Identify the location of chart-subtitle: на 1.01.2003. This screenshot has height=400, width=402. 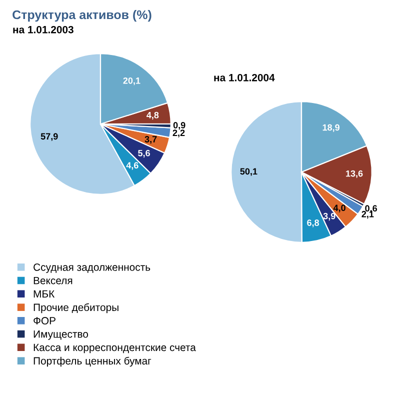
(43, 30).